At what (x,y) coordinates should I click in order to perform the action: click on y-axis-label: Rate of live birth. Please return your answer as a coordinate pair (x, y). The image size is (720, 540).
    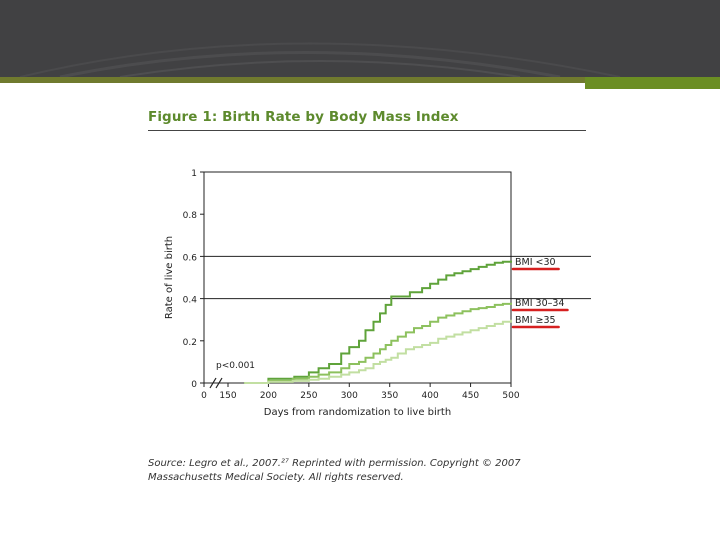
    Looking at the image, I should click on (169, 277).